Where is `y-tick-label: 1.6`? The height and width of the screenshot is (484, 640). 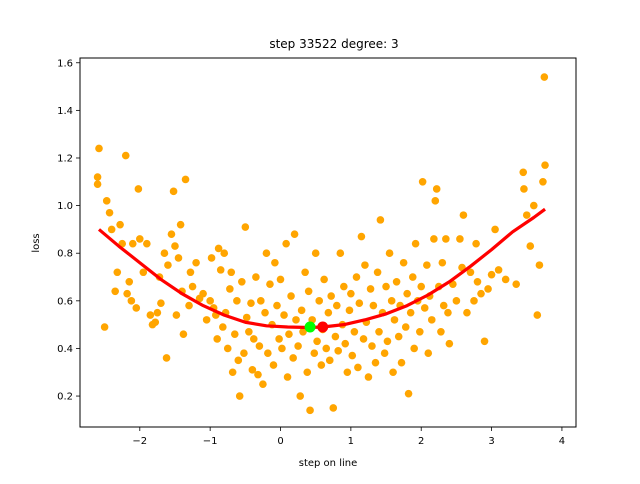
y-tick-label: 1.6 is located at coordinates (65, 63).